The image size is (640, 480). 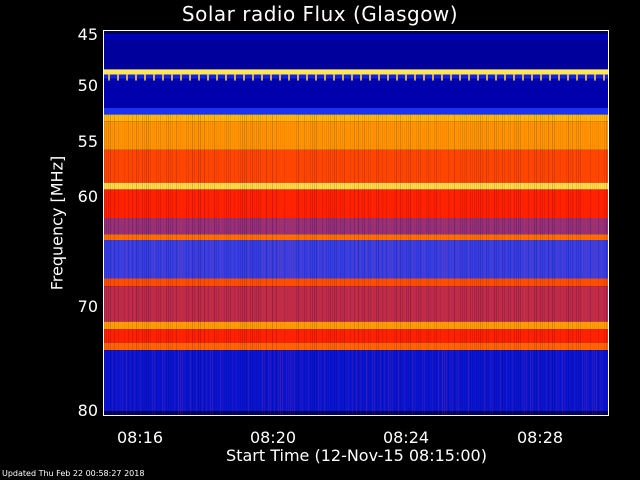 What do you see at coordinates (57, 223) in the screenshot?
I see `y-axis-label: Frequency [MHz]` at bounding box center [57, 223].